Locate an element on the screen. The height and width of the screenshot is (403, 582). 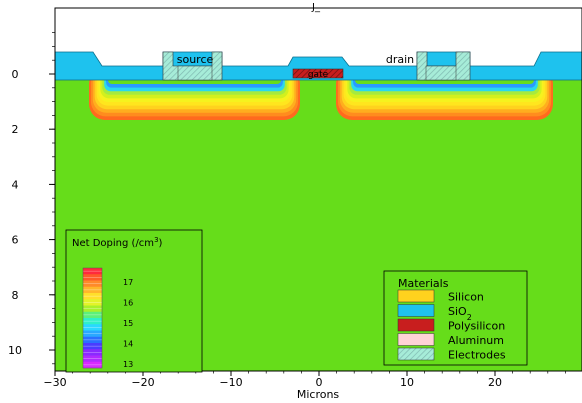
drain-label: drain is located at coordinates (400, 59).